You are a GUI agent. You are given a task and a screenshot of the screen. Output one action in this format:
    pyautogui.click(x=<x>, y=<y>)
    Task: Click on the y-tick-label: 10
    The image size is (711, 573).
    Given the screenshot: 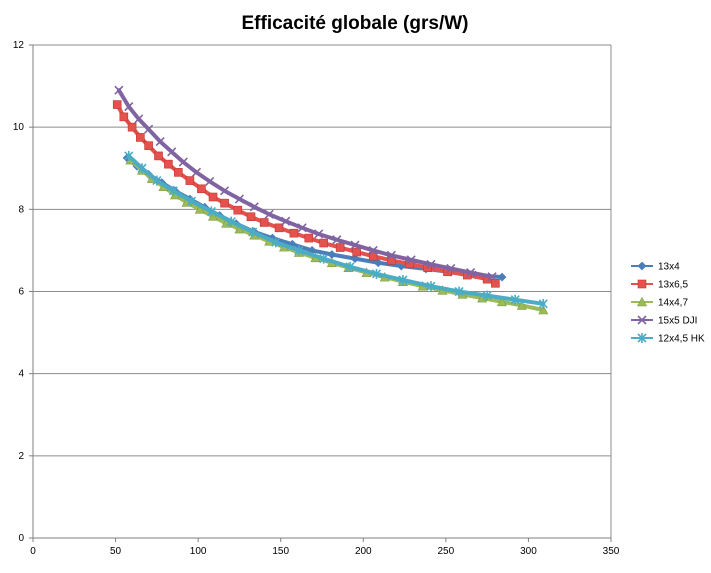 What is the action you would take?
    pyautogui.click(x=19, y=127)
    